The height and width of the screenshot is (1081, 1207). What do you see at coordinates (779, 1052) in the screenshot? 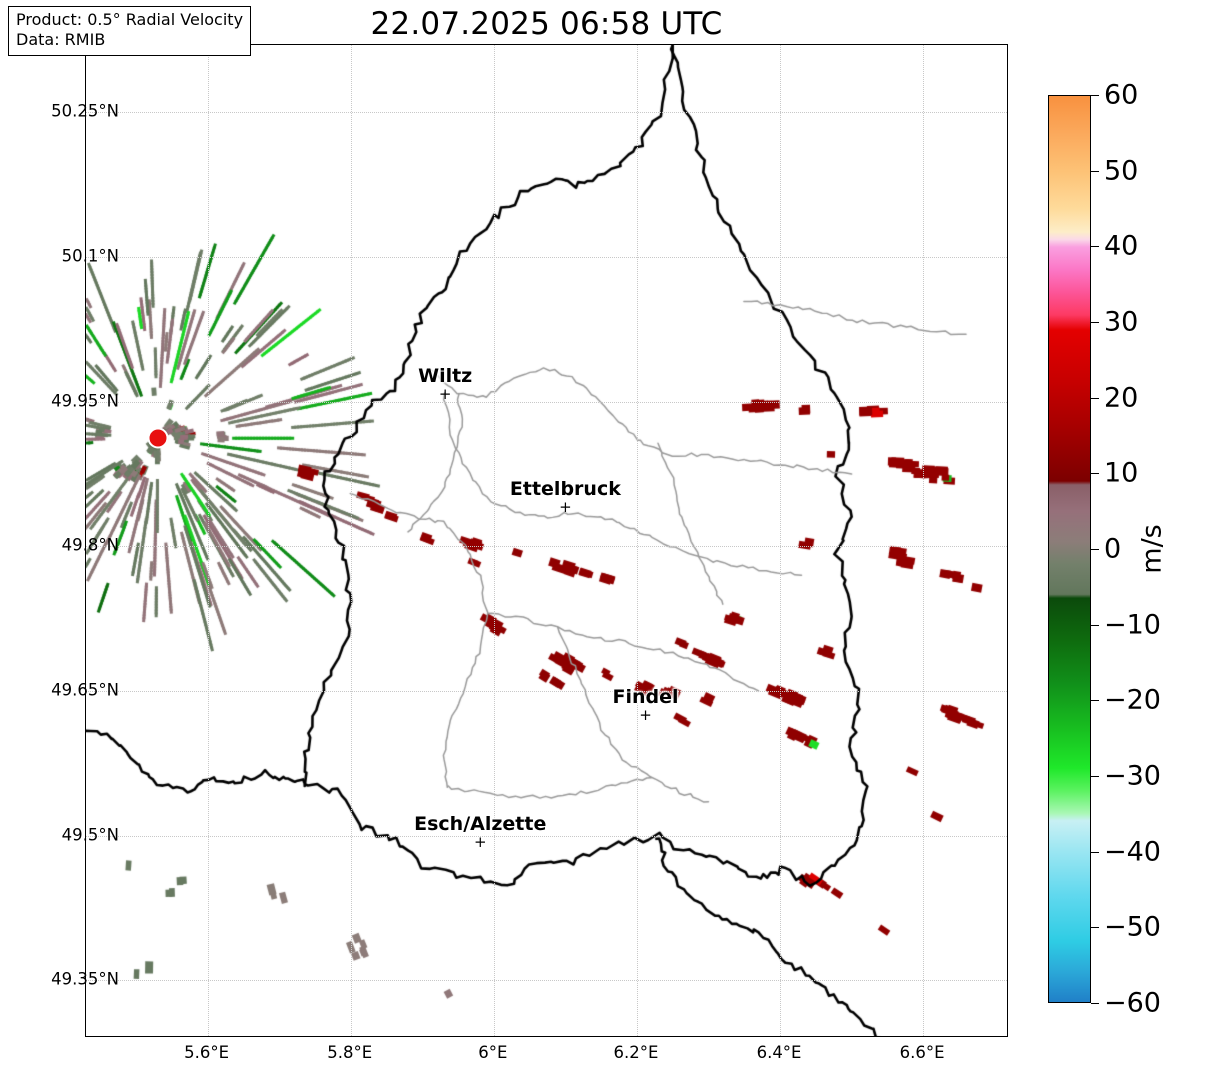
I see `x-axis-tick-label: 6.4°E` at bounding box center [779, 1052].